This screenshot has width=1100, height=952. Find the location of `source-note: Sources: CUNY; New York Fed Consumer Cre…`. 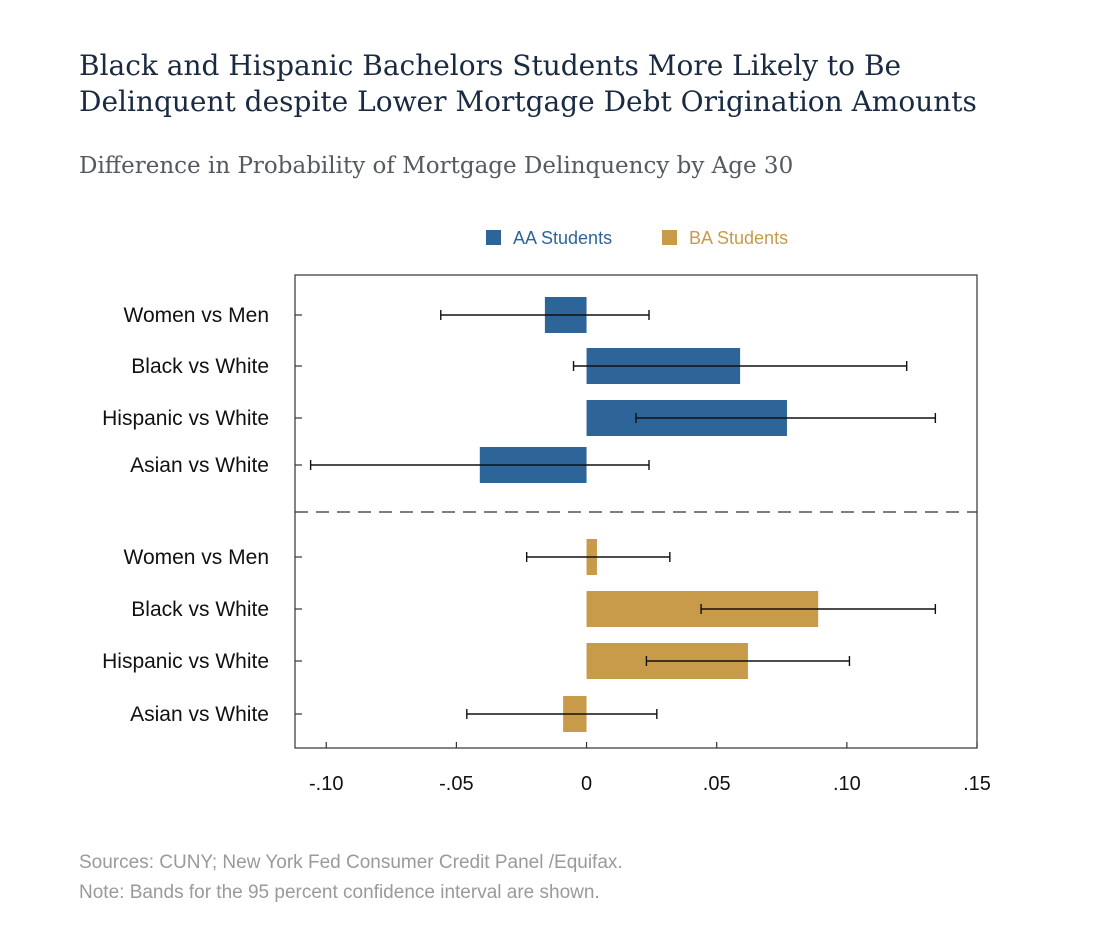

source-note: Sources: CUNY; New York Fed Consumer Cre… is located at coordinates (351, 862).